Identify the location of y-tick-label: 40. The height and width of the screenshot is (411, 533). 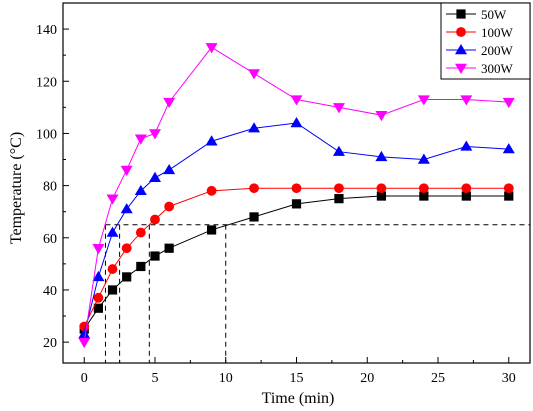
(50, 291).